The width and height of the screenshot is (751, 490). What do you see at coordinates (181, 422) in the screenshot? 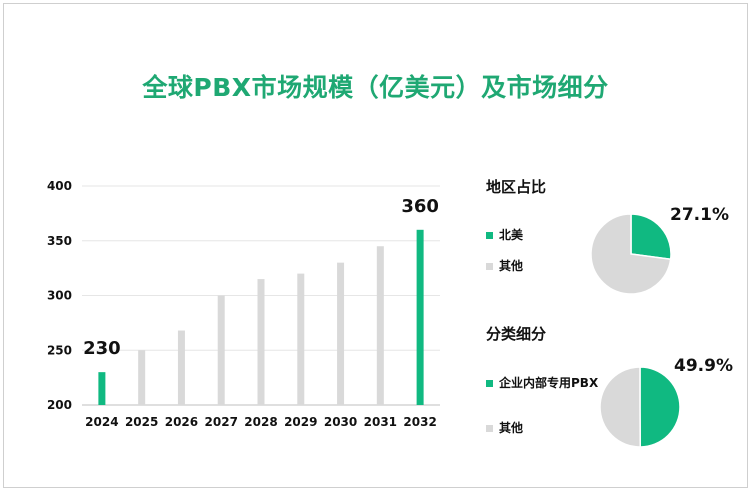
I see `x-tick-label: 2026` at bounding box center [181, 422].